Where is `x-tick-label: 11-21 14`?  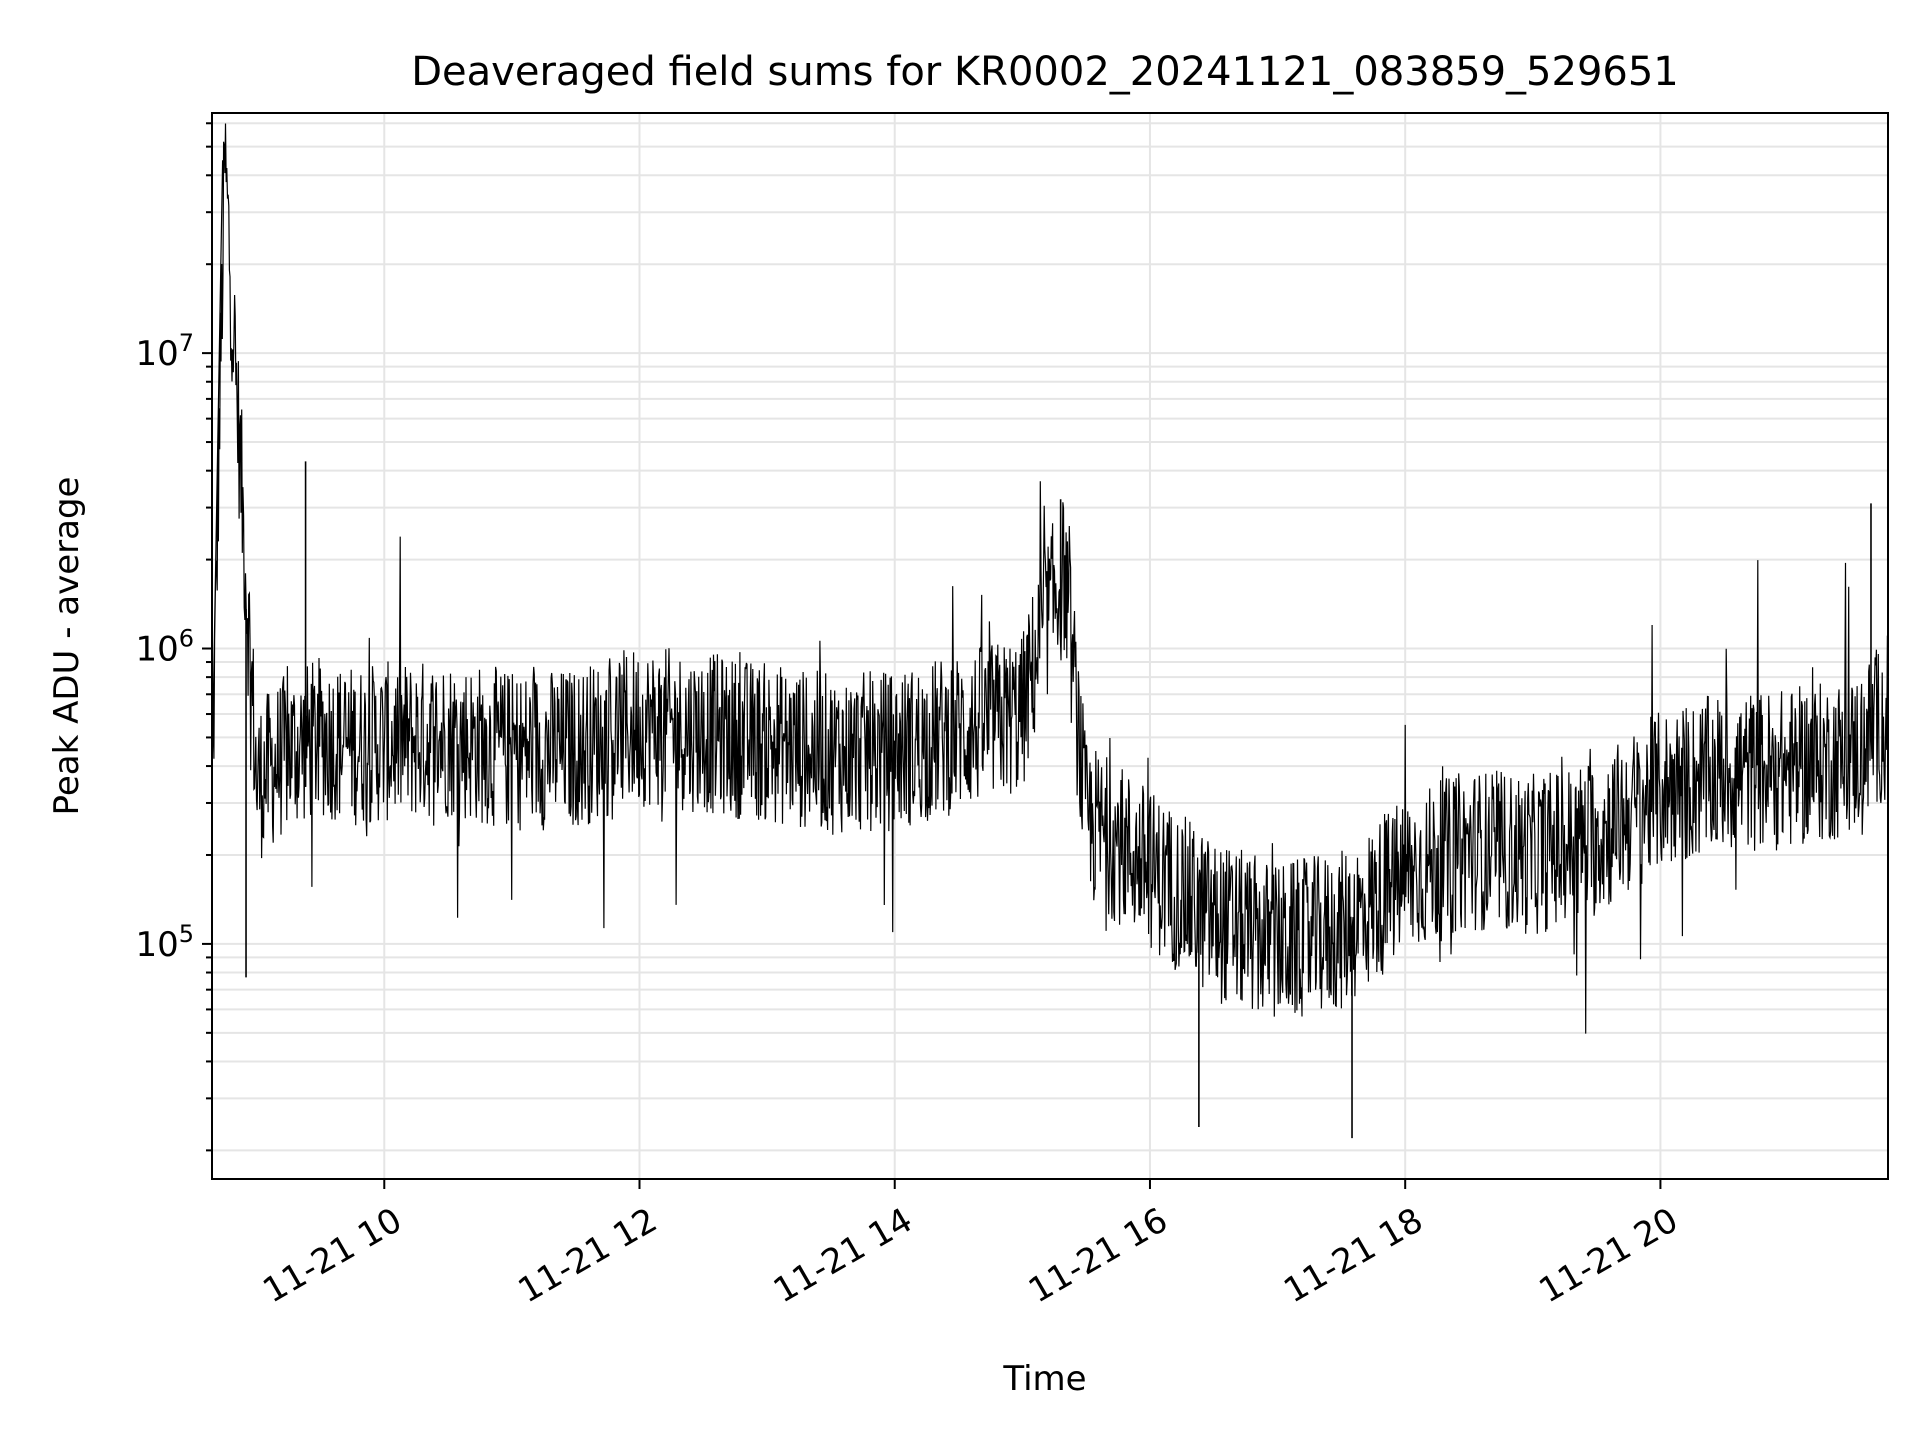 x-tick-label: 11-21 14 is located at coordinates (843, 1255).